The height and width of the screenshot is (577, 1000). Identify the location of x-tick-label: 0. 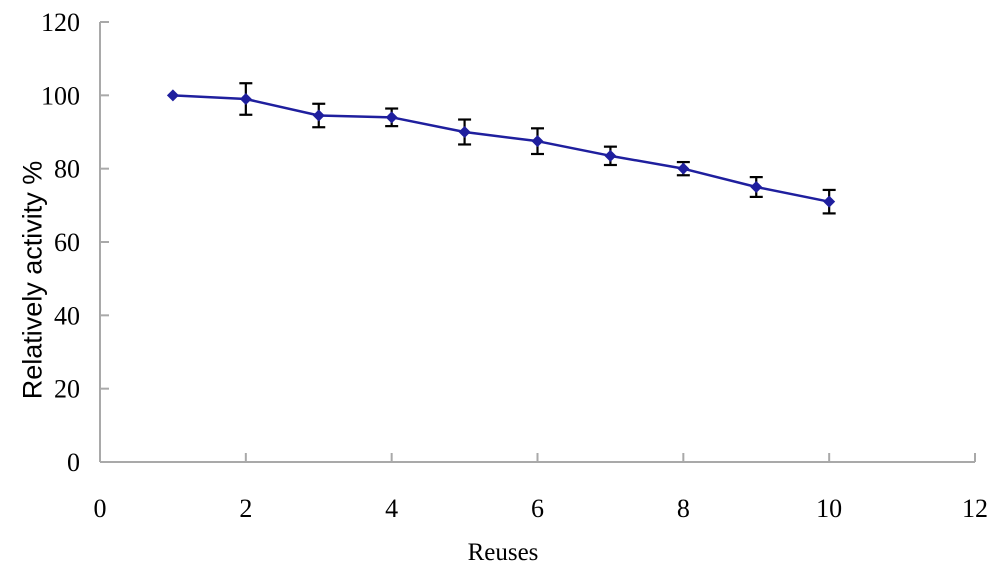
(100, 508).